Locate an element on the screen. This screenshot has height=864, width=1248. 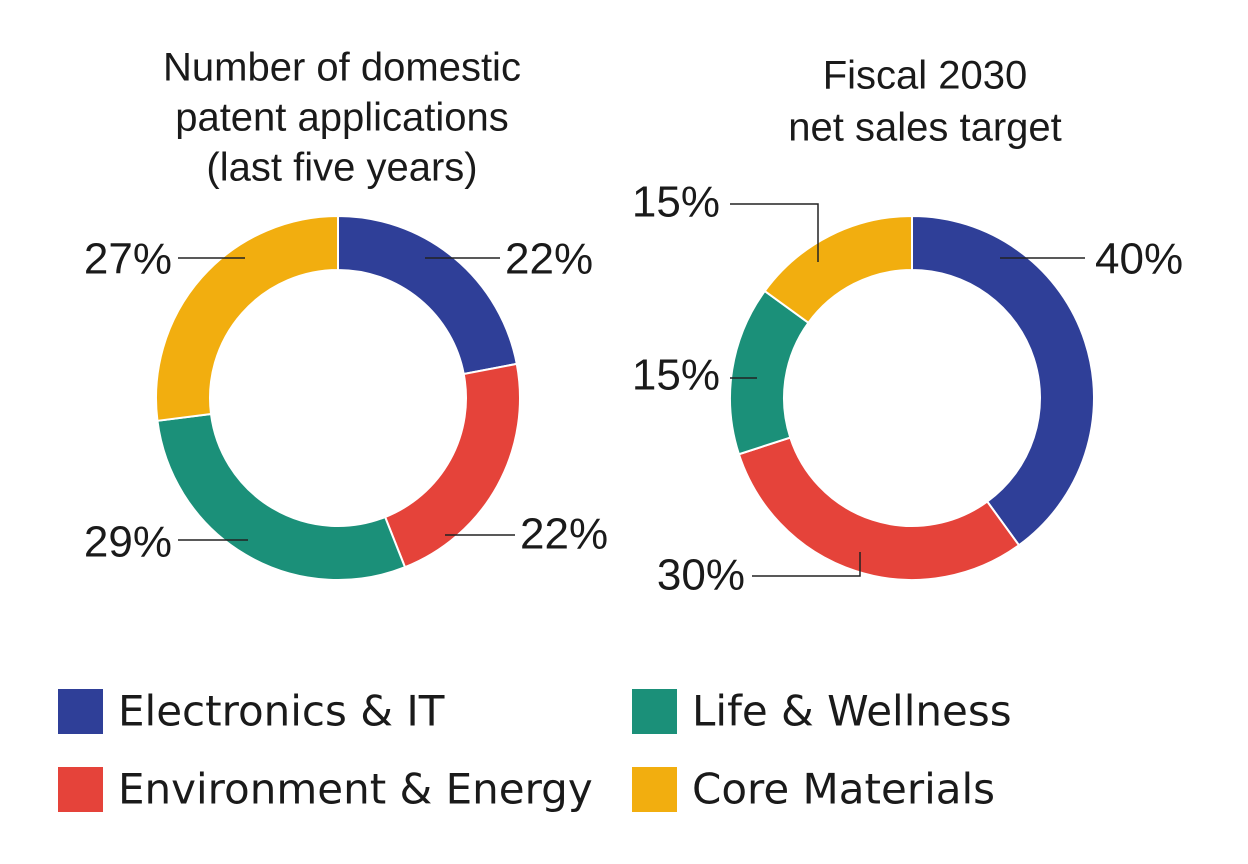
value-label: 40% is located at coordinates (1139, 259).